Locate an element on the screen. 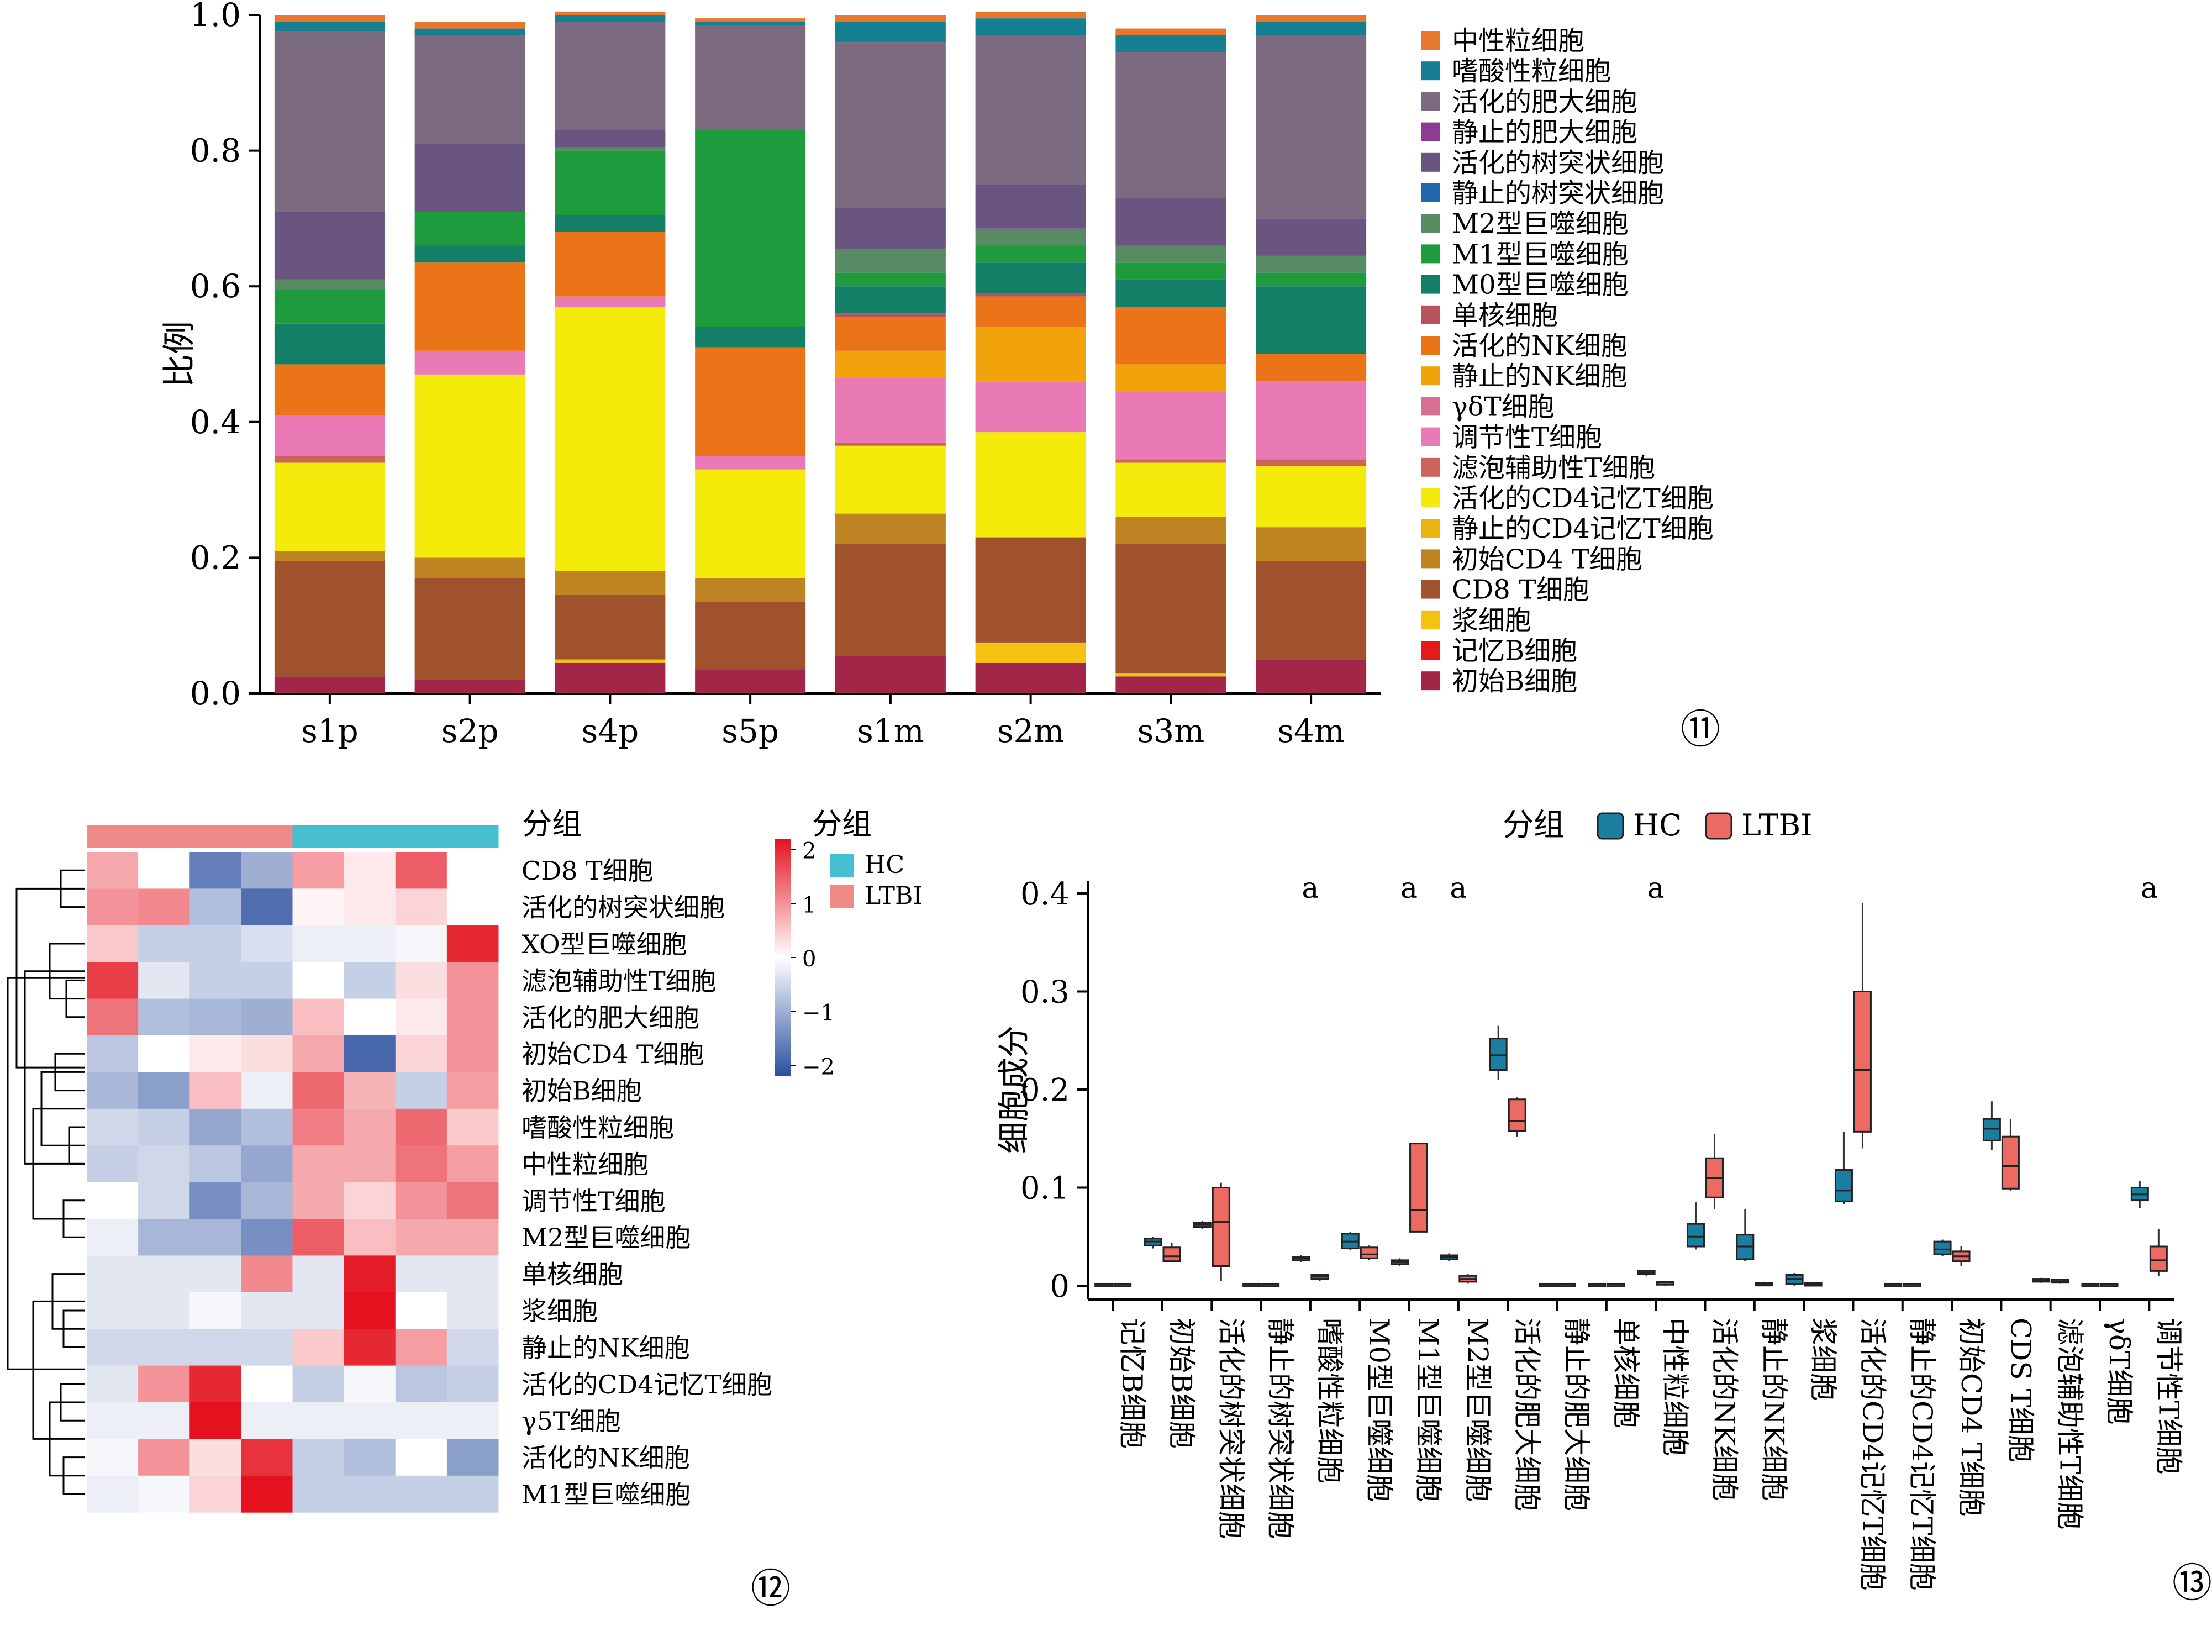 The height and width of the screenshot is (1652, 2212). legend-label: M0型巨噬细胞 is located at coordinates (1540, 285).